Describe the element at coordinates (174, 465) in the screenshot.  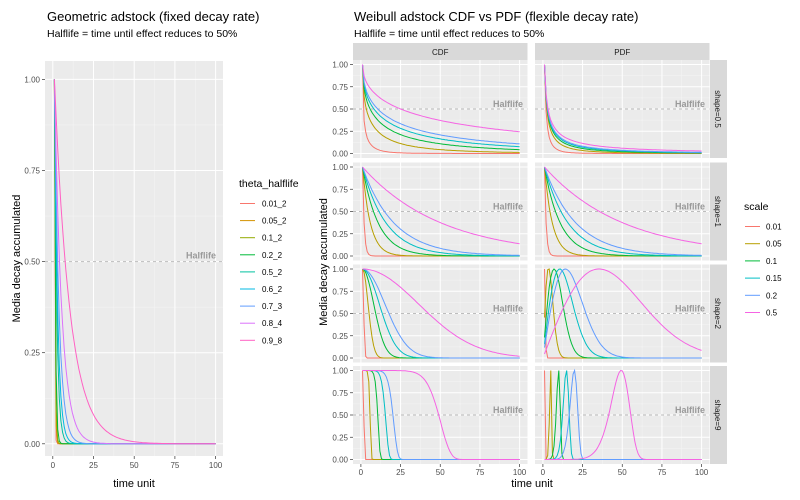
I see `left-x-tick-label: 75` at that location.